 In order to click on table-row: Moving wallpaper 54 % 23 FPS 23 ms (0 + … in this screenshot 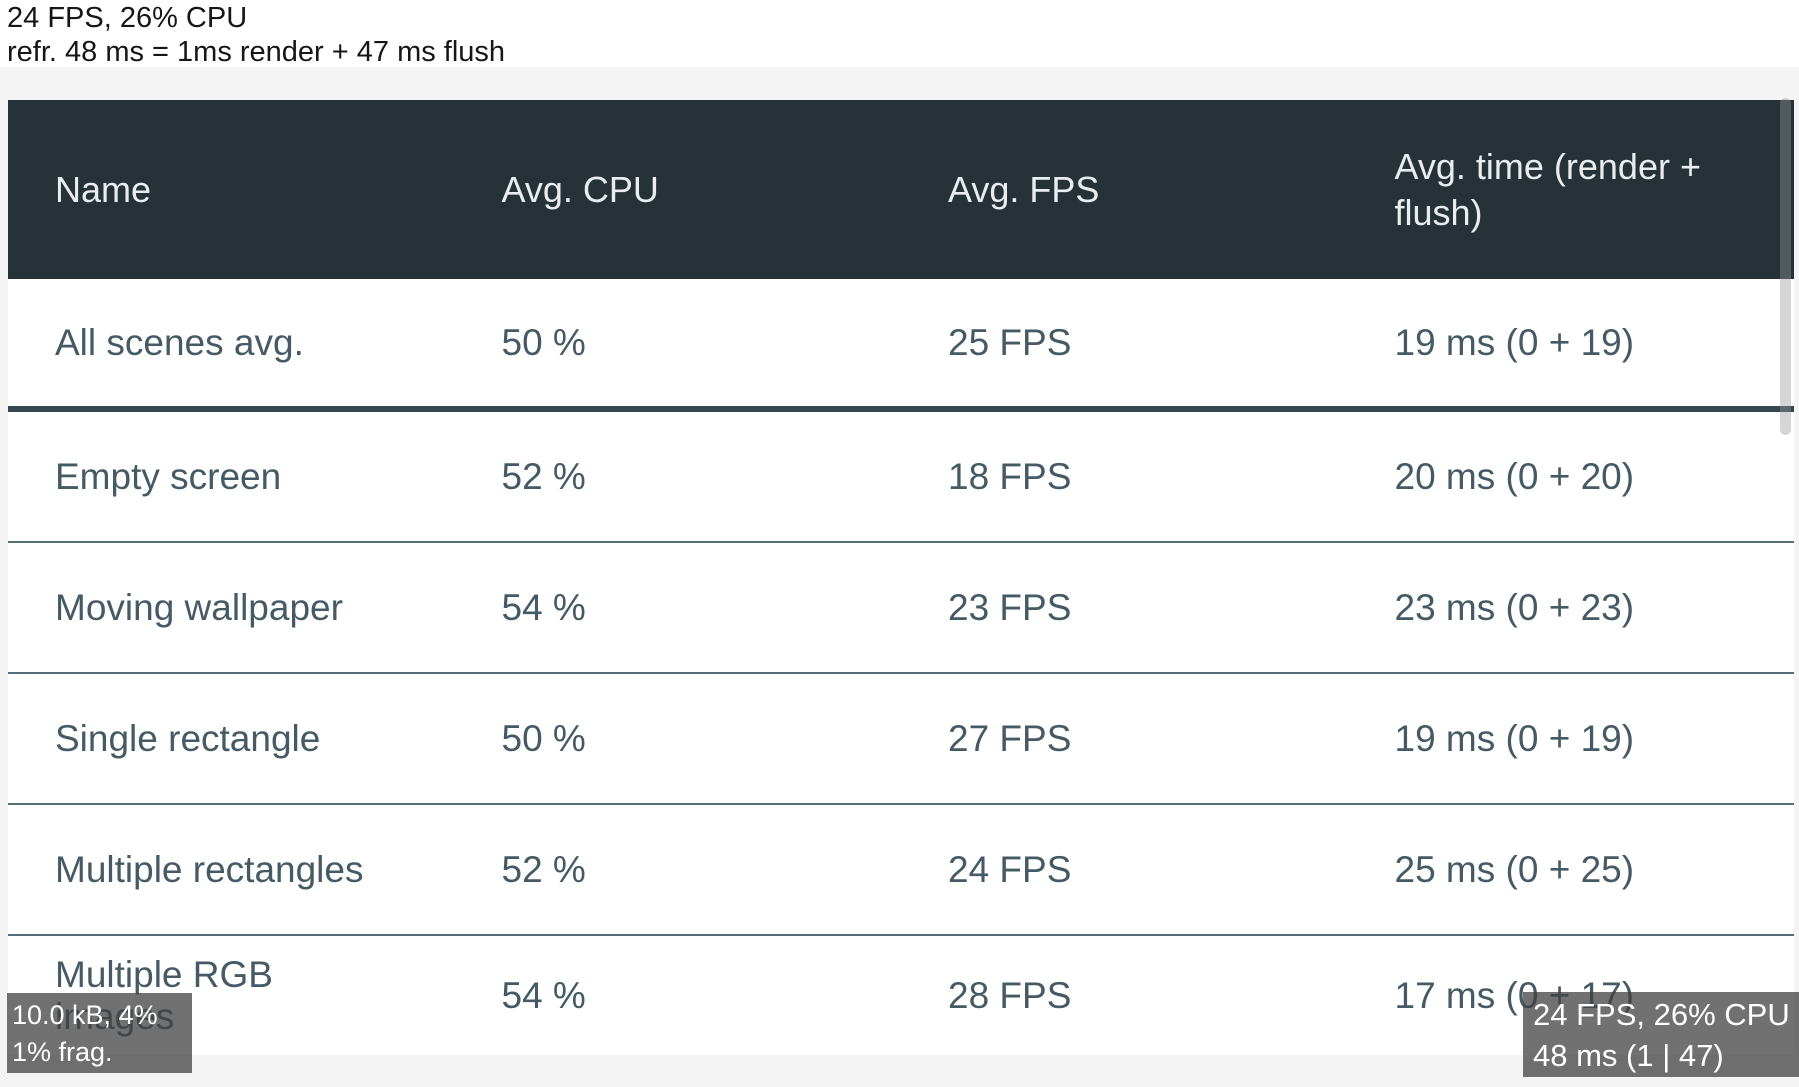, I will do `click(901, 608)`.